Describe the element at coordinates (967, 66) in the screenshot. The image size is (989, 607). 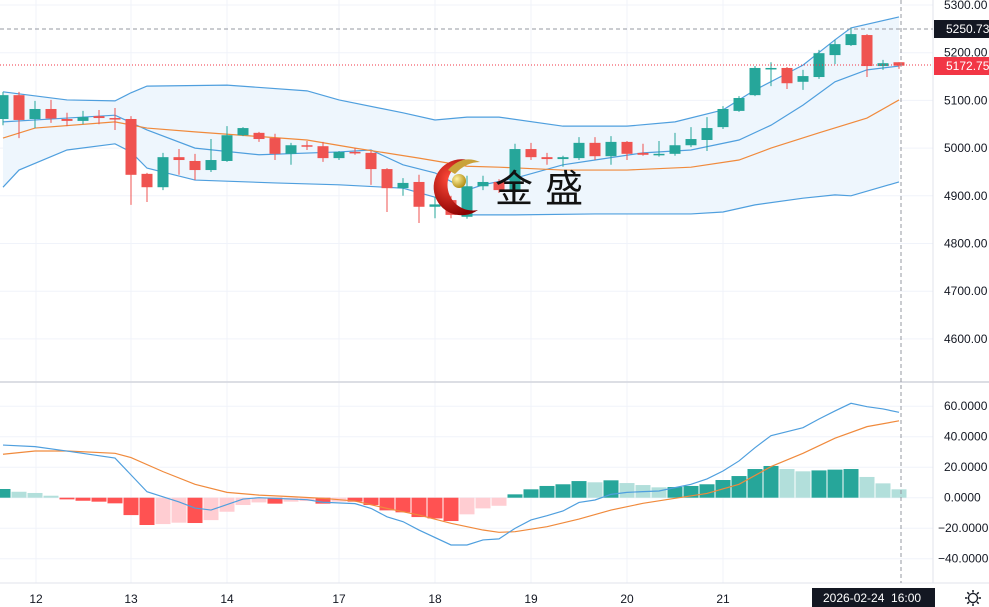
I see `last-price-text: 5172.75` at that location.